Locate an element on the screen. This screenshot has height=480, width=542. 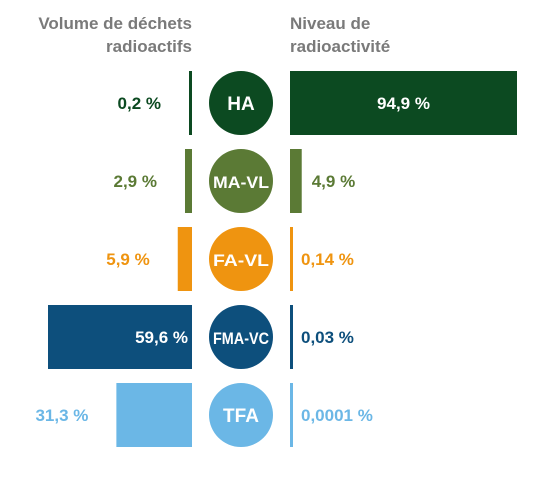
activity-label-tfa: 0,0001 % is located at coordinates (337, 415).